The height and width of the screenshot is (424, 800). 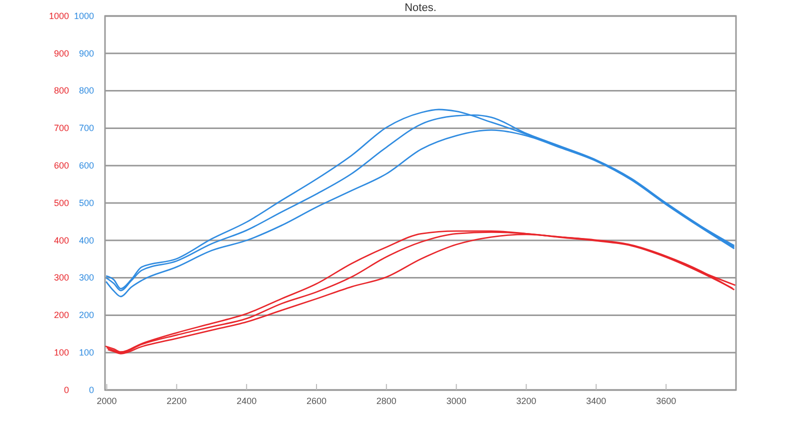 What do you see at coordinates (316, 401) in the screenshot?
I see `x-tick-label: 2600` at bounding box center [316, 401].